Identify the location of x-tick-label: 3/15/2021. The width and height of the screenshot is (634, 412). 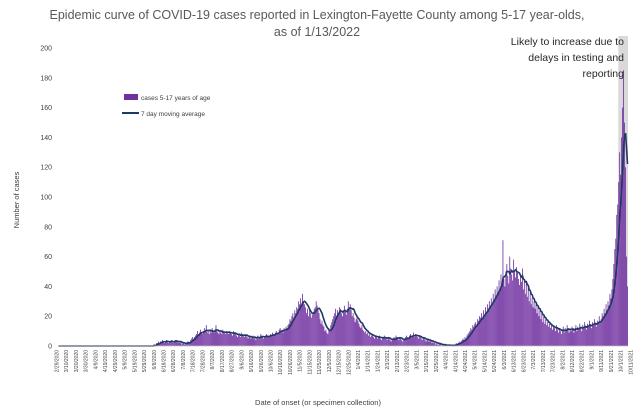
(427, 361).